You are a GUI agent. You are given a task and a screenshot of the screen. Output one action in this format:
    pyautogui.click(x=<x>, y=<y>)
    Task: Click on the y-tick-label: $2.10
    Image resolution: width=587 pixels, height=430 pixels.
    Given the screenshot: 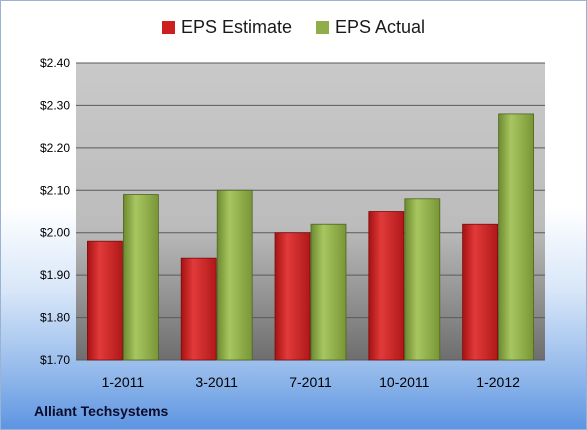 What is the action you would take?
    pyautogui.click(x=55, y=190)
    